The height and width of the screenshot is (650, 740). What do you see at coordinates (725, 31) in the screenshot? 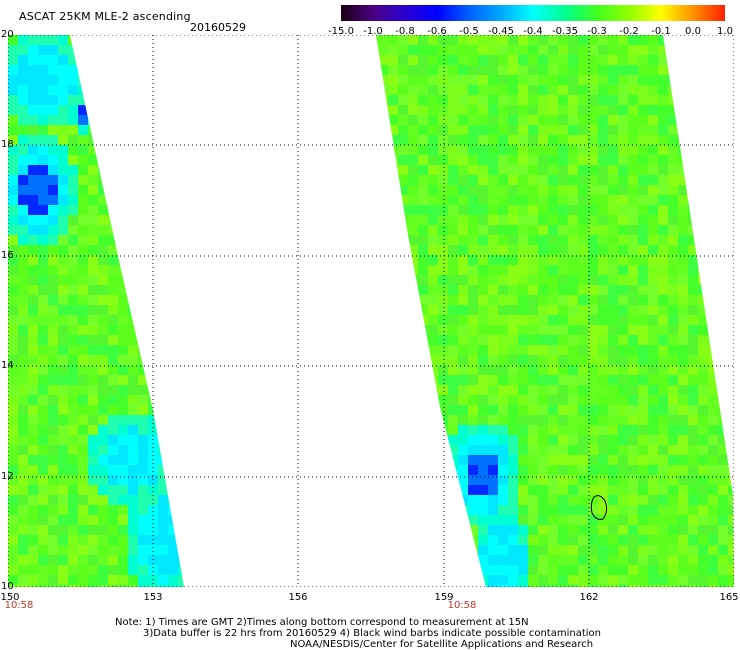
I see `colorbar-label: 1.0` at bounding box center [725, 31].